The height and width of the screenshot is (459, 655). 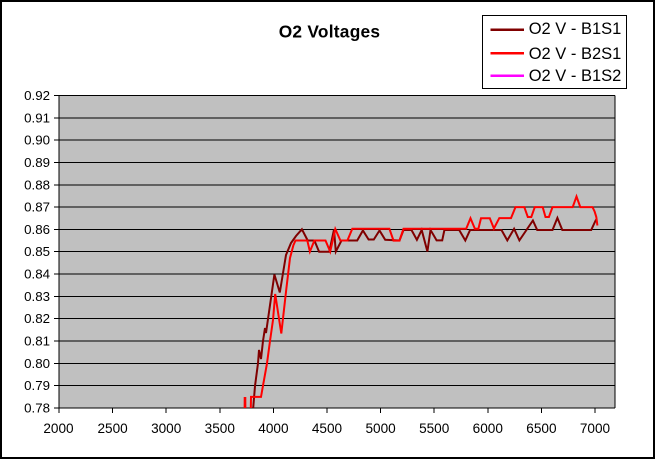 I want to click on svg-text: 0.81, so click(x=37, y=341).